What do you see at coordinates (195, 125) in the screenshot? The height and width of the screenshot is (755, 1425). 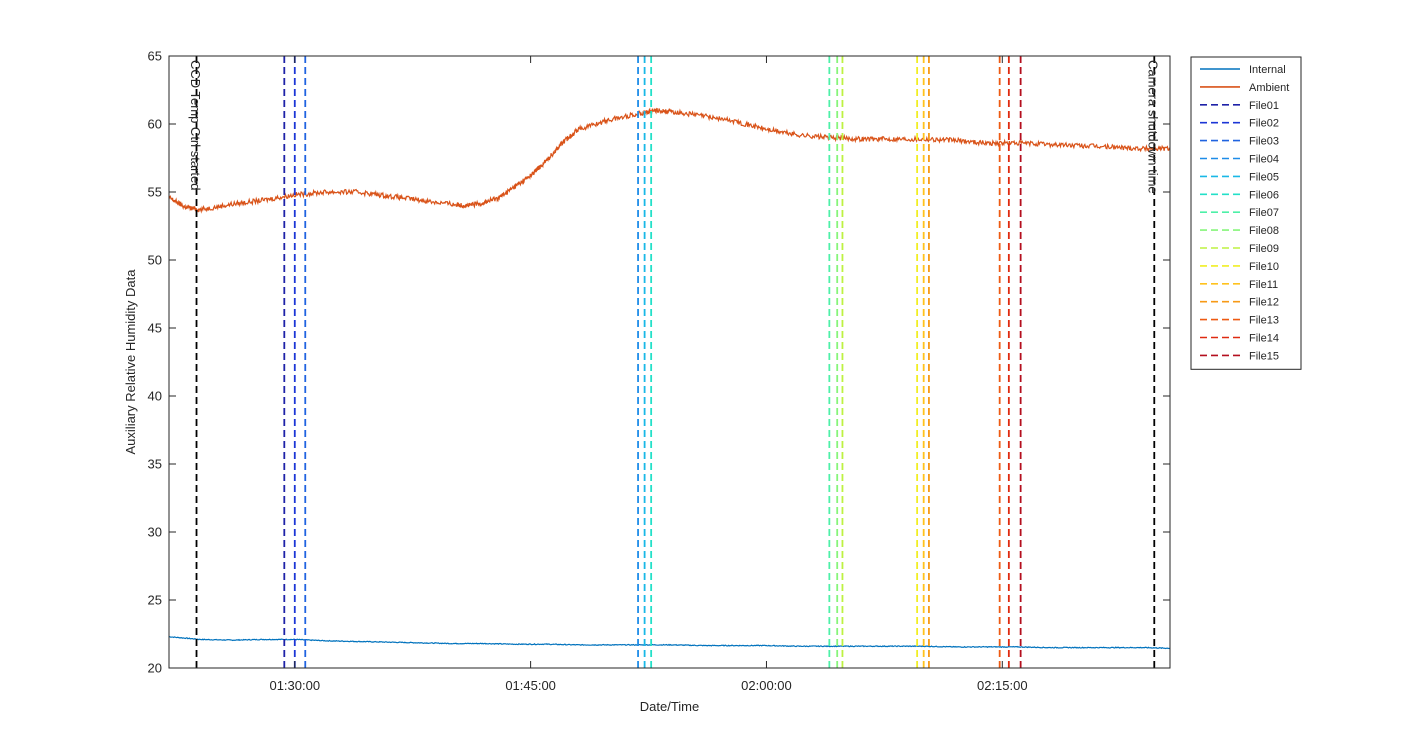 I see `event-label-1: CCD Temp Ctrl started` at bounding box center [195, 125].